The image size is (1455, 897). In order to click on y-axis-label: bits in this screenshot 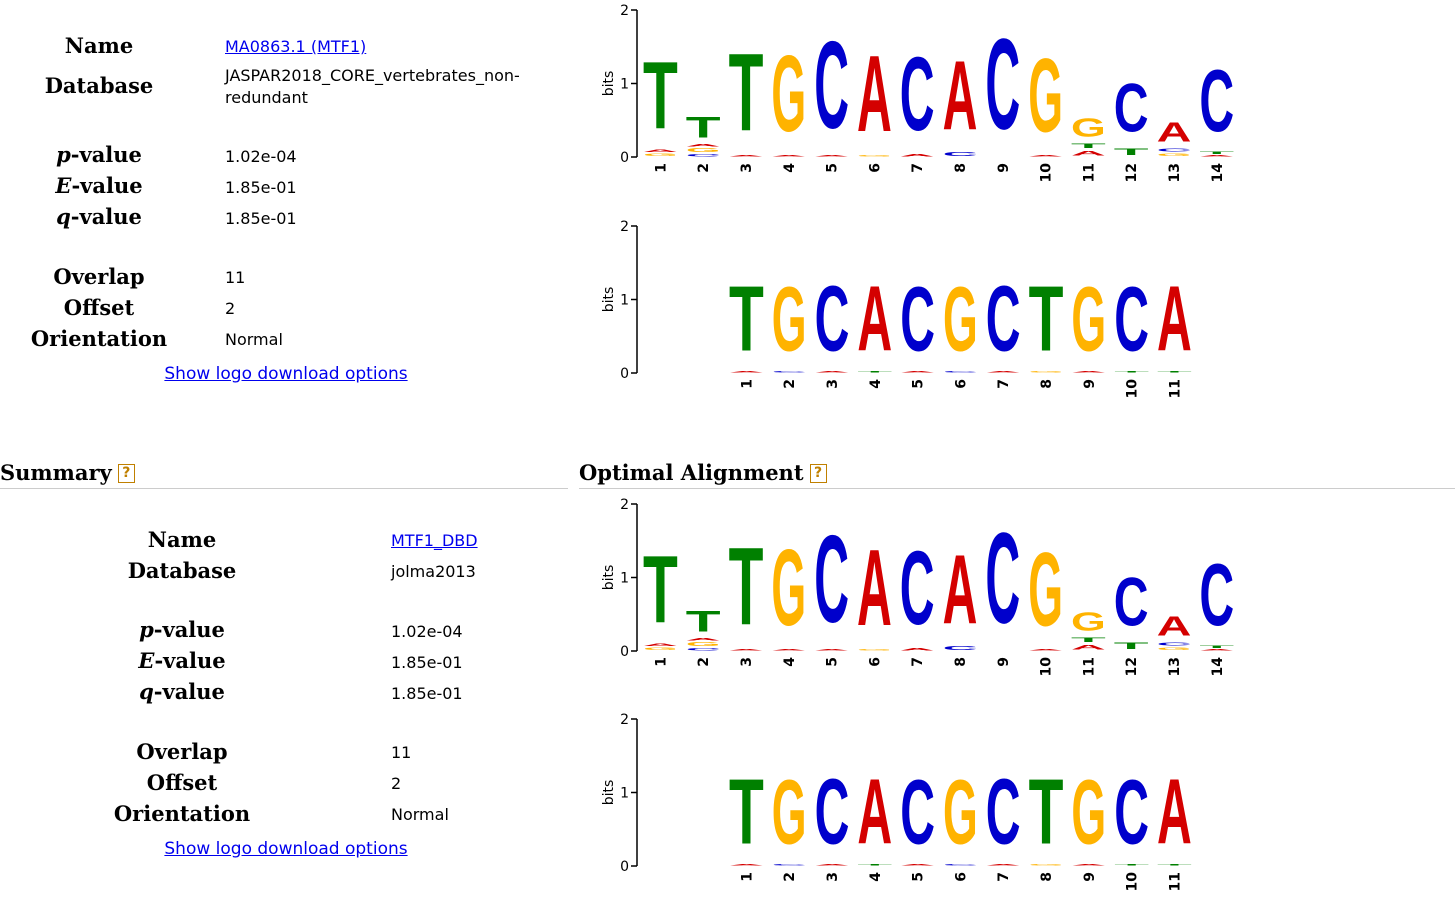, I will do `click(609, 300)`.